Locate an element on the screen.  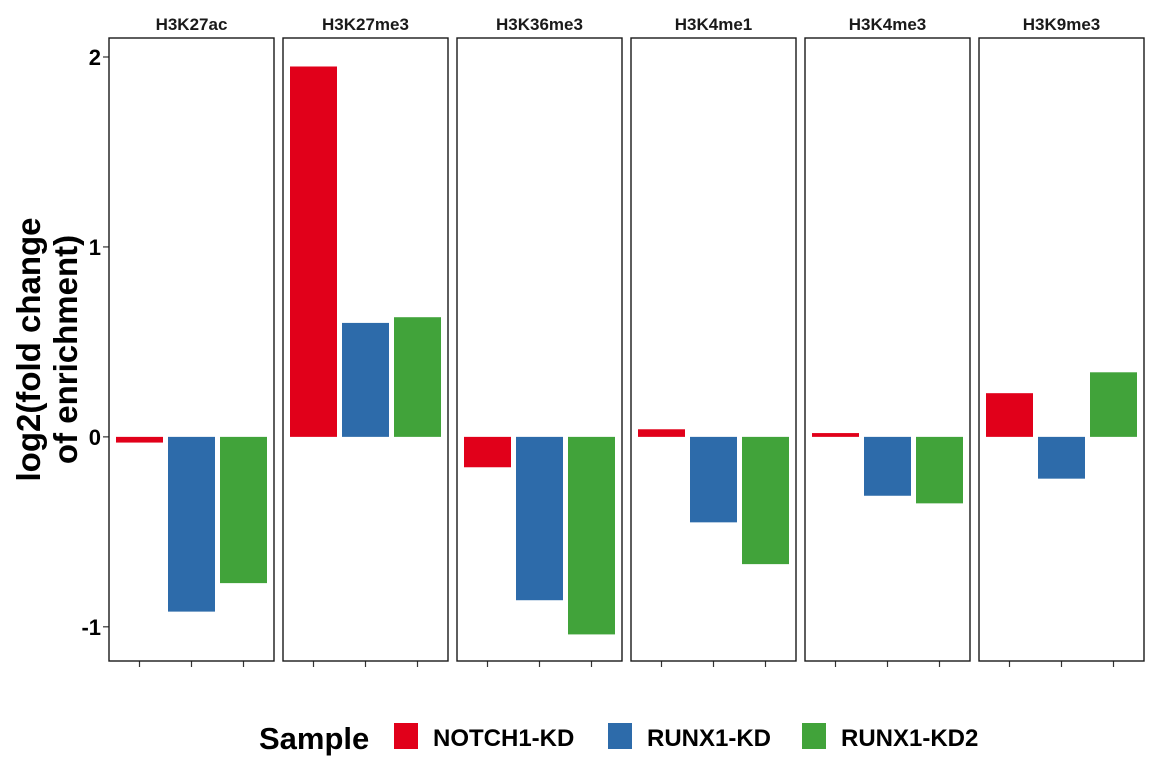
y-axis-title-line-2: of enrichment) is located at coordinates (65, 349).